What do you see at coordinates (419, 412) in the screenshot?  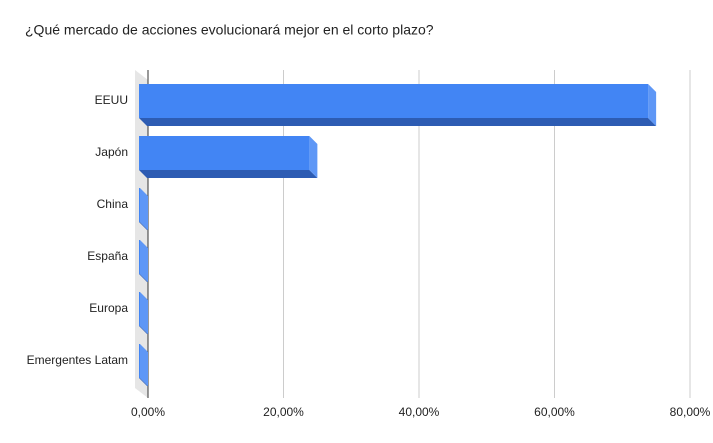 I see `x-tick-label: 40,00%` at bounding box center [419, 412].